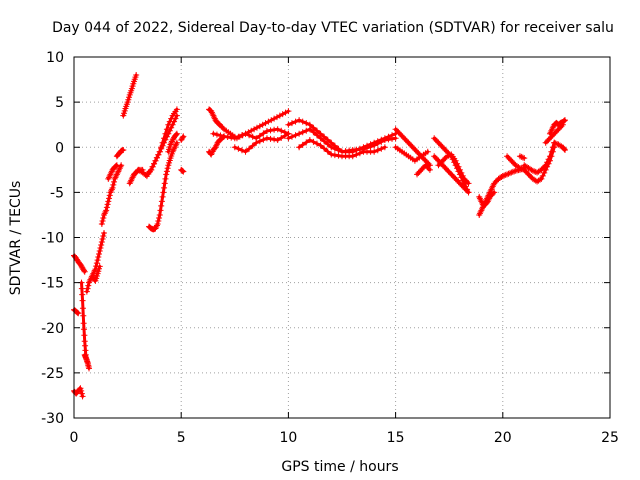  I want to click on x-tick-label: 10, so click(288, 438).